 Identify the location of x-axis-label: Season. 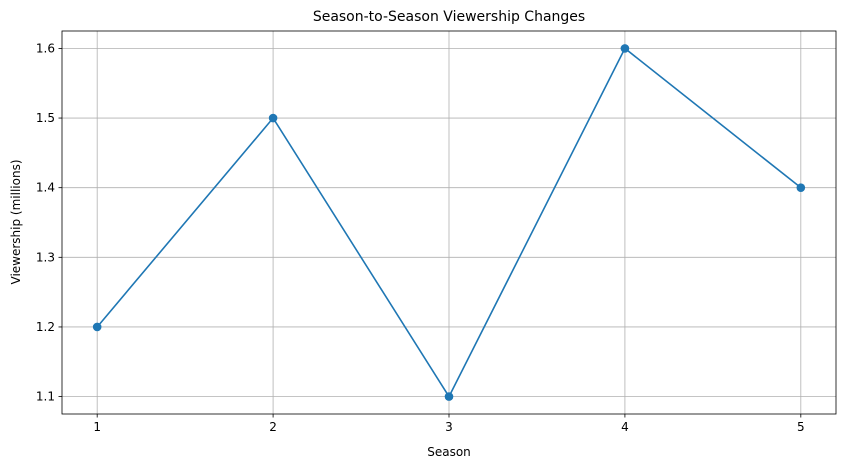
(449, 452).